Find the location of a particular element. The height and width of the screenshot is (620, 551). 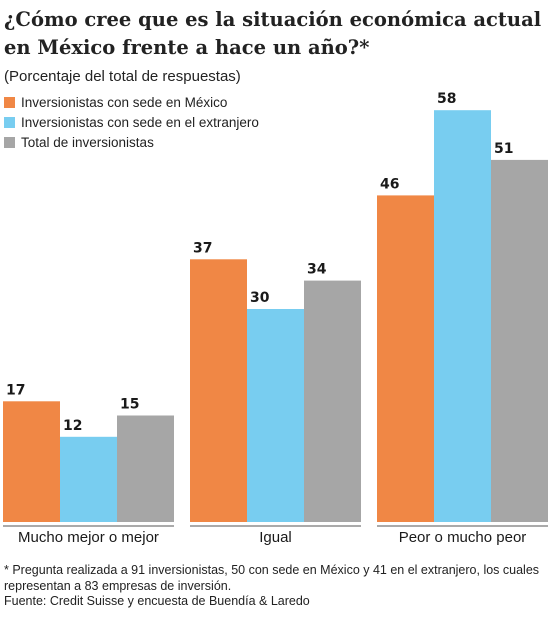

bar-value-label: 51 is located at coordinates (503, 149).